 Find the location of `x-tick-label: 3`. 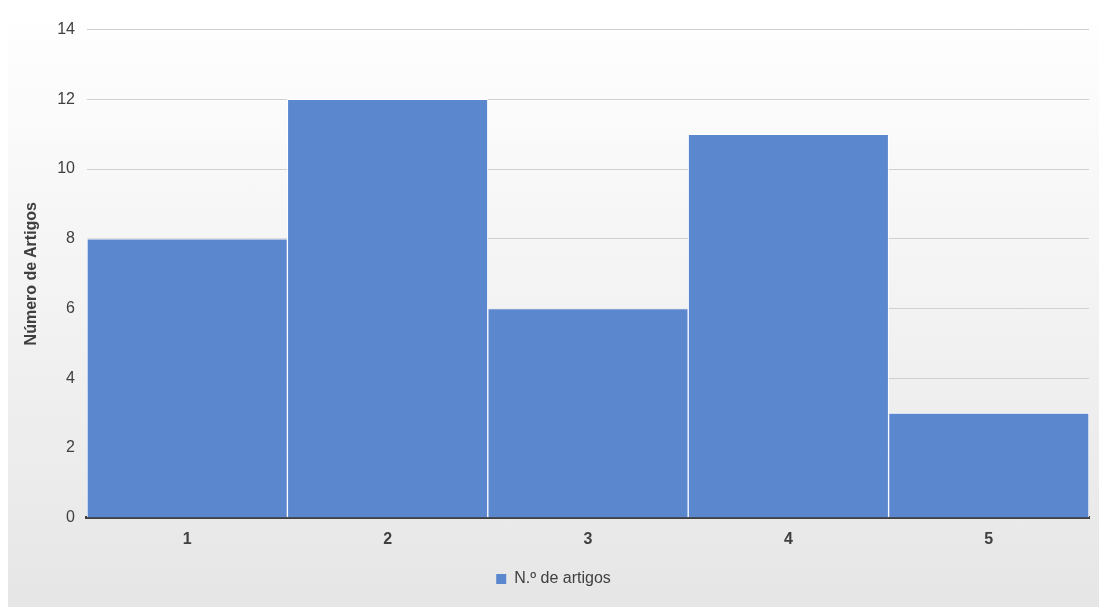

x-tick-label: 3 is located at coordinates (588, 538).